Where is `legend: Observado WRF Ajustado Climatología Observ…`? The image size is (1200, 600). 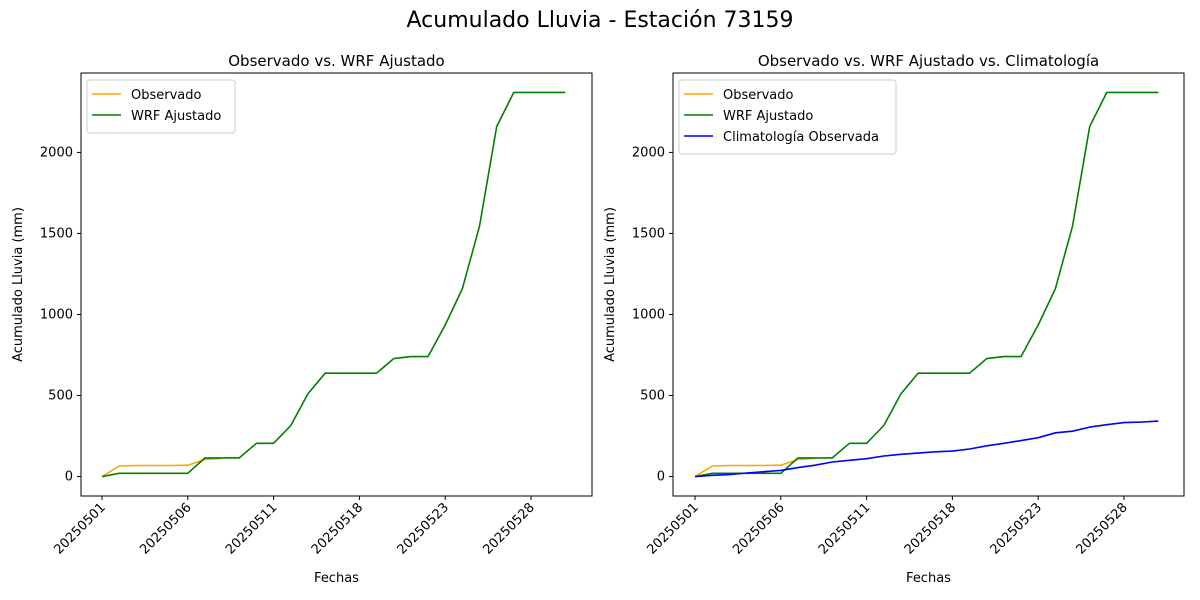
legend: Observado WRF Ajustado Climatología Observ… is located at coordinates (787, 117).